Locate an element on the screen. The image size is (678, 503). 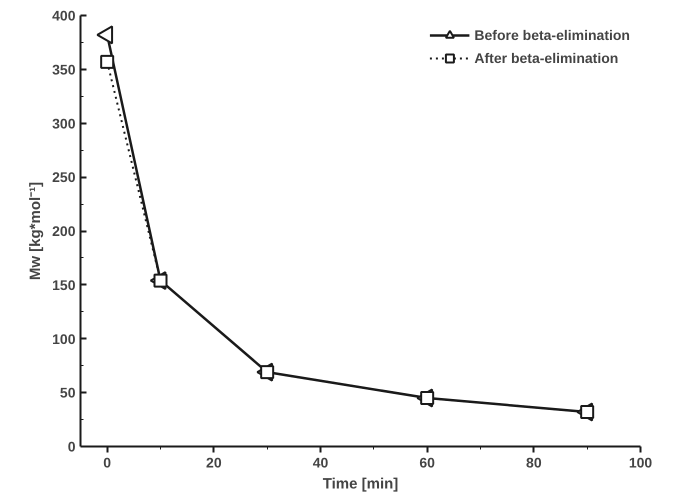
y-tick-label: 350 is located at coordinates (64, 69).